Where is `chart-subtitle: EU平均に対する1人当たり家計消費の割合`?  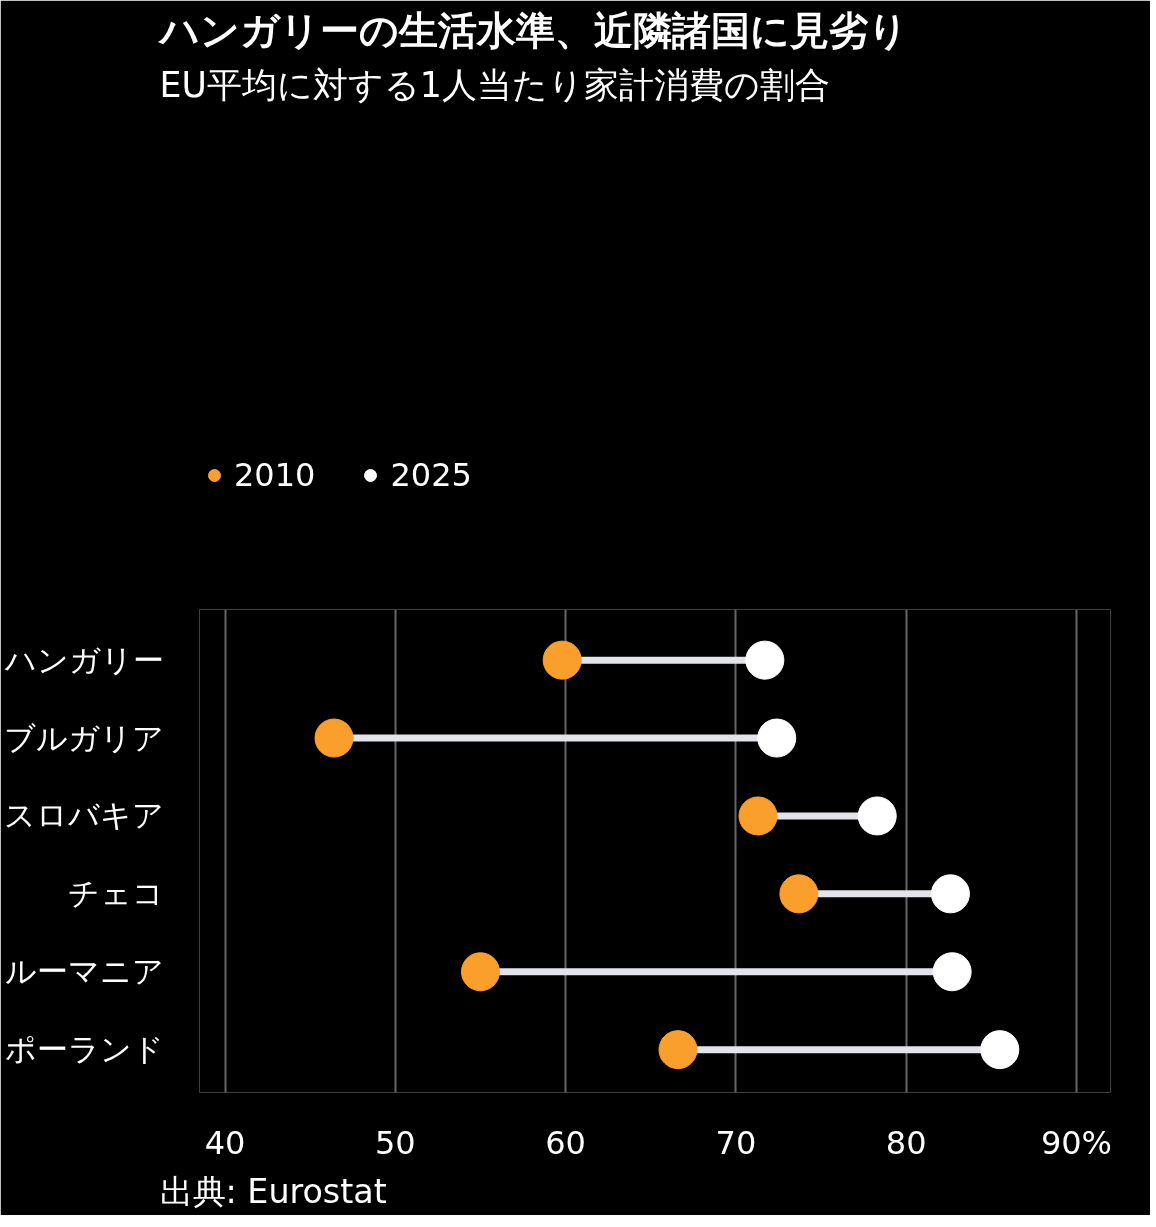
chart-subtitle: EU平均に対する1人当たり家計消費の割合 is located at coordinates (494, 84).